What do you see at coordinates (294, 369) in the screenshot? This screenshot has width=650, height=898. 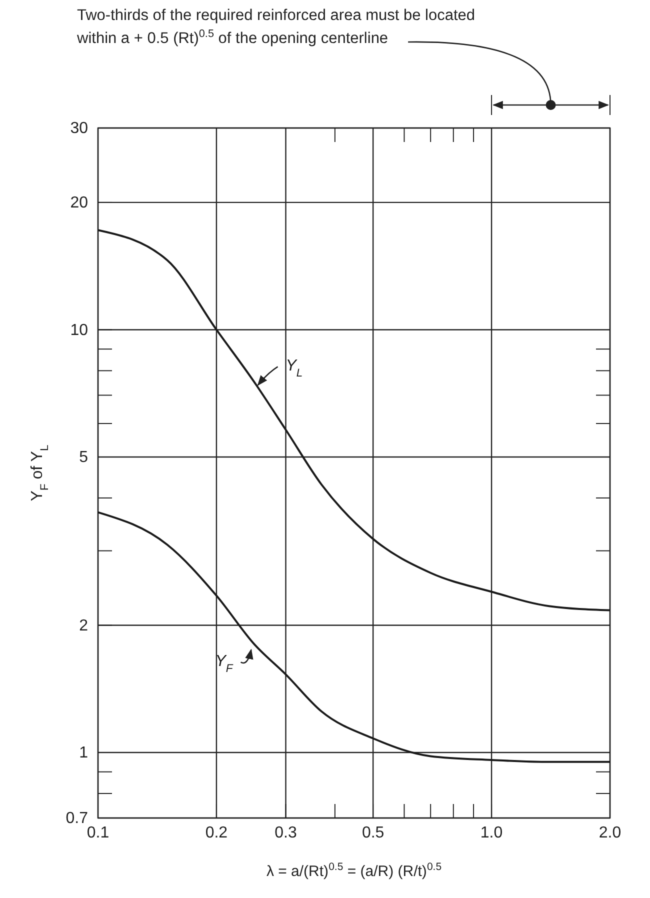 I see `legend-label: Y$_{L}$` at bounding box center [294, 369].